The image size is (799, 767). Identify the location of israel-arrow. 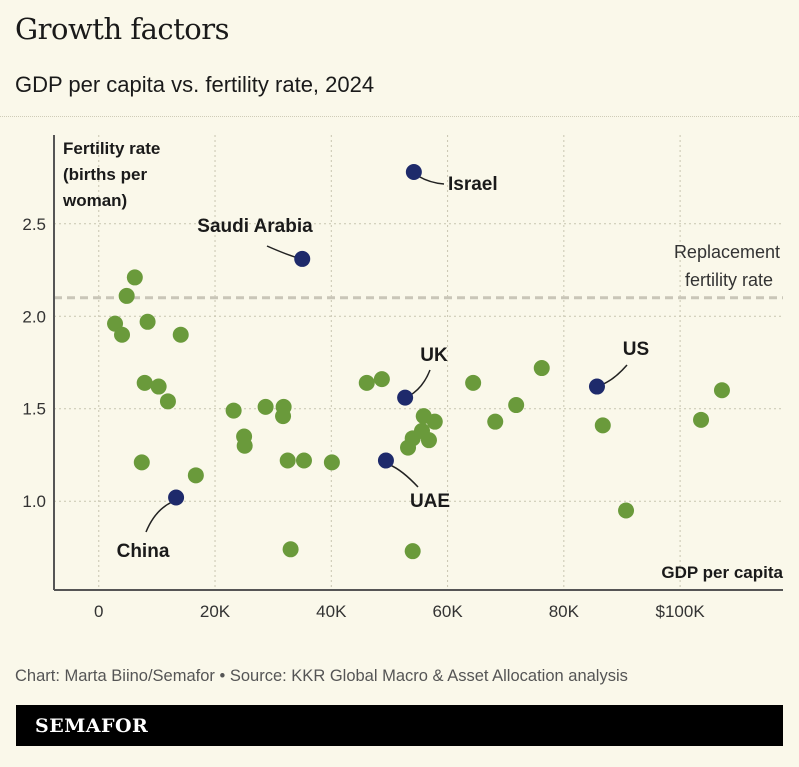
(431, 180).